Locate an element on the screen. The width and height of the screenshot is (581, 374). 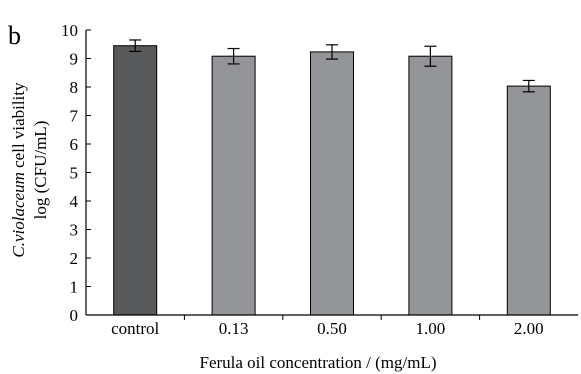
error-bar-0.13 is located at coordinates (233, 56).